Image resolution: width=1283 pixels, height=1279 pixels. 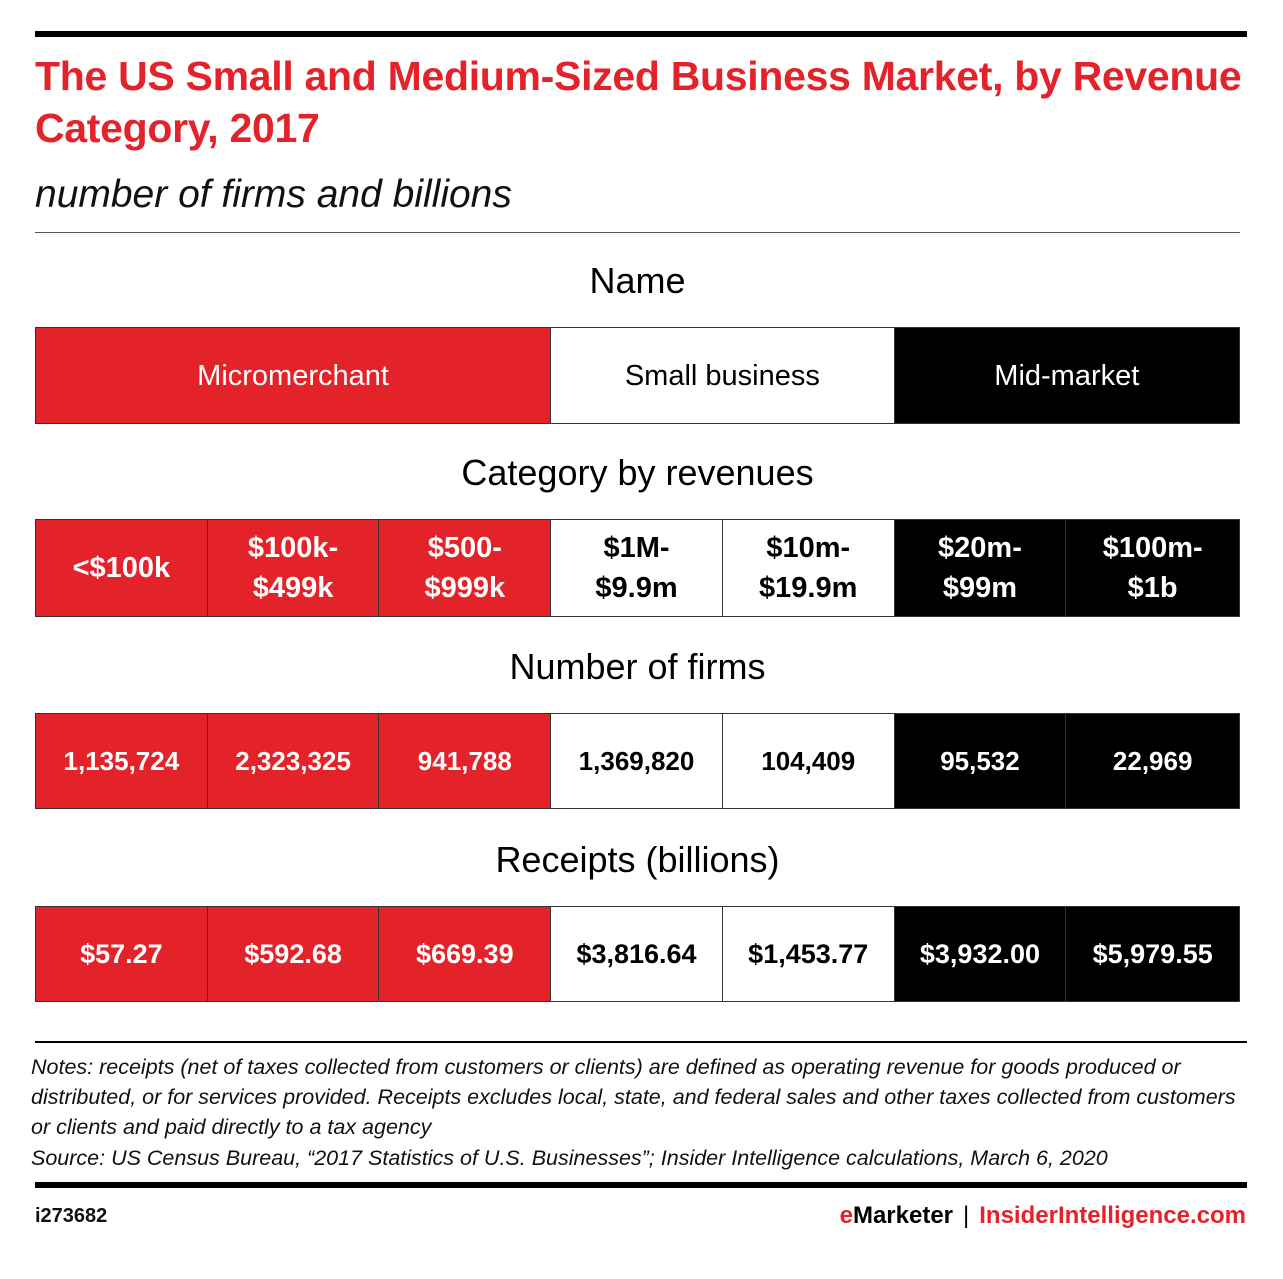 I want to click on receipts-cell: $669.39, so click(x=465, y=954).